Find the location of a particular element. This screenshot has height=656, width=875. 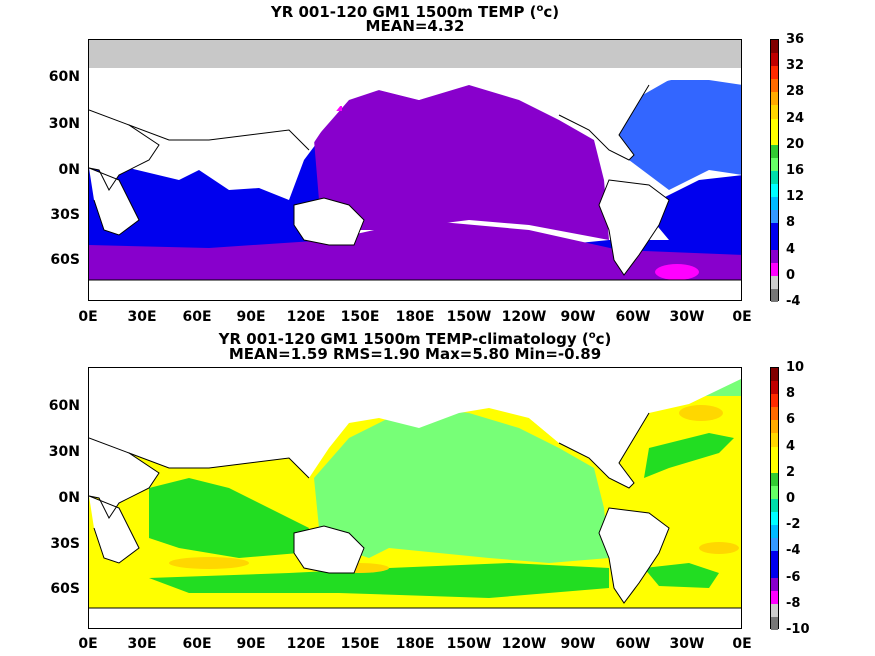

panel1-lat-30N: 30N is located at coordinates (64, 124).